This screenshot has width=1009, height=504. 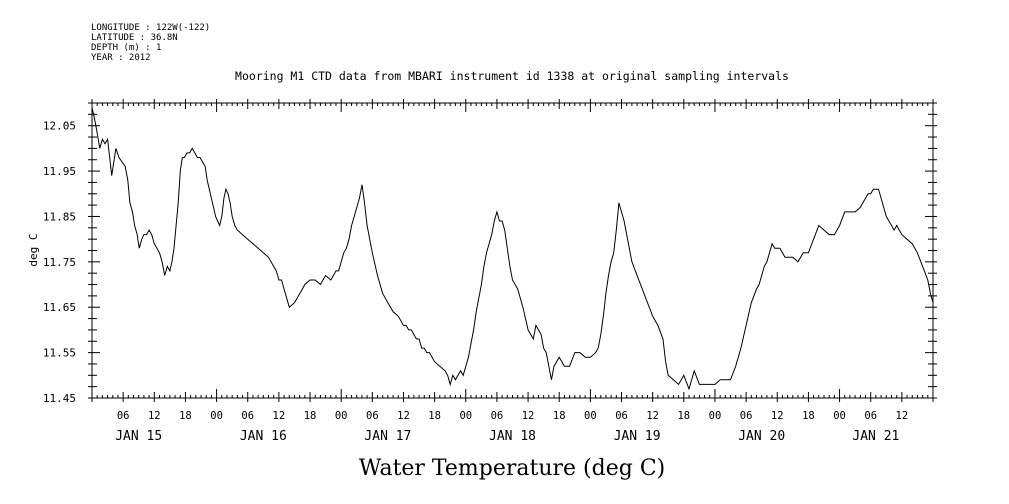 What do you see at coordinates (387, 436) in the screenshot?
I see `day-label: JAN 17` at bounding box center [387, 436].